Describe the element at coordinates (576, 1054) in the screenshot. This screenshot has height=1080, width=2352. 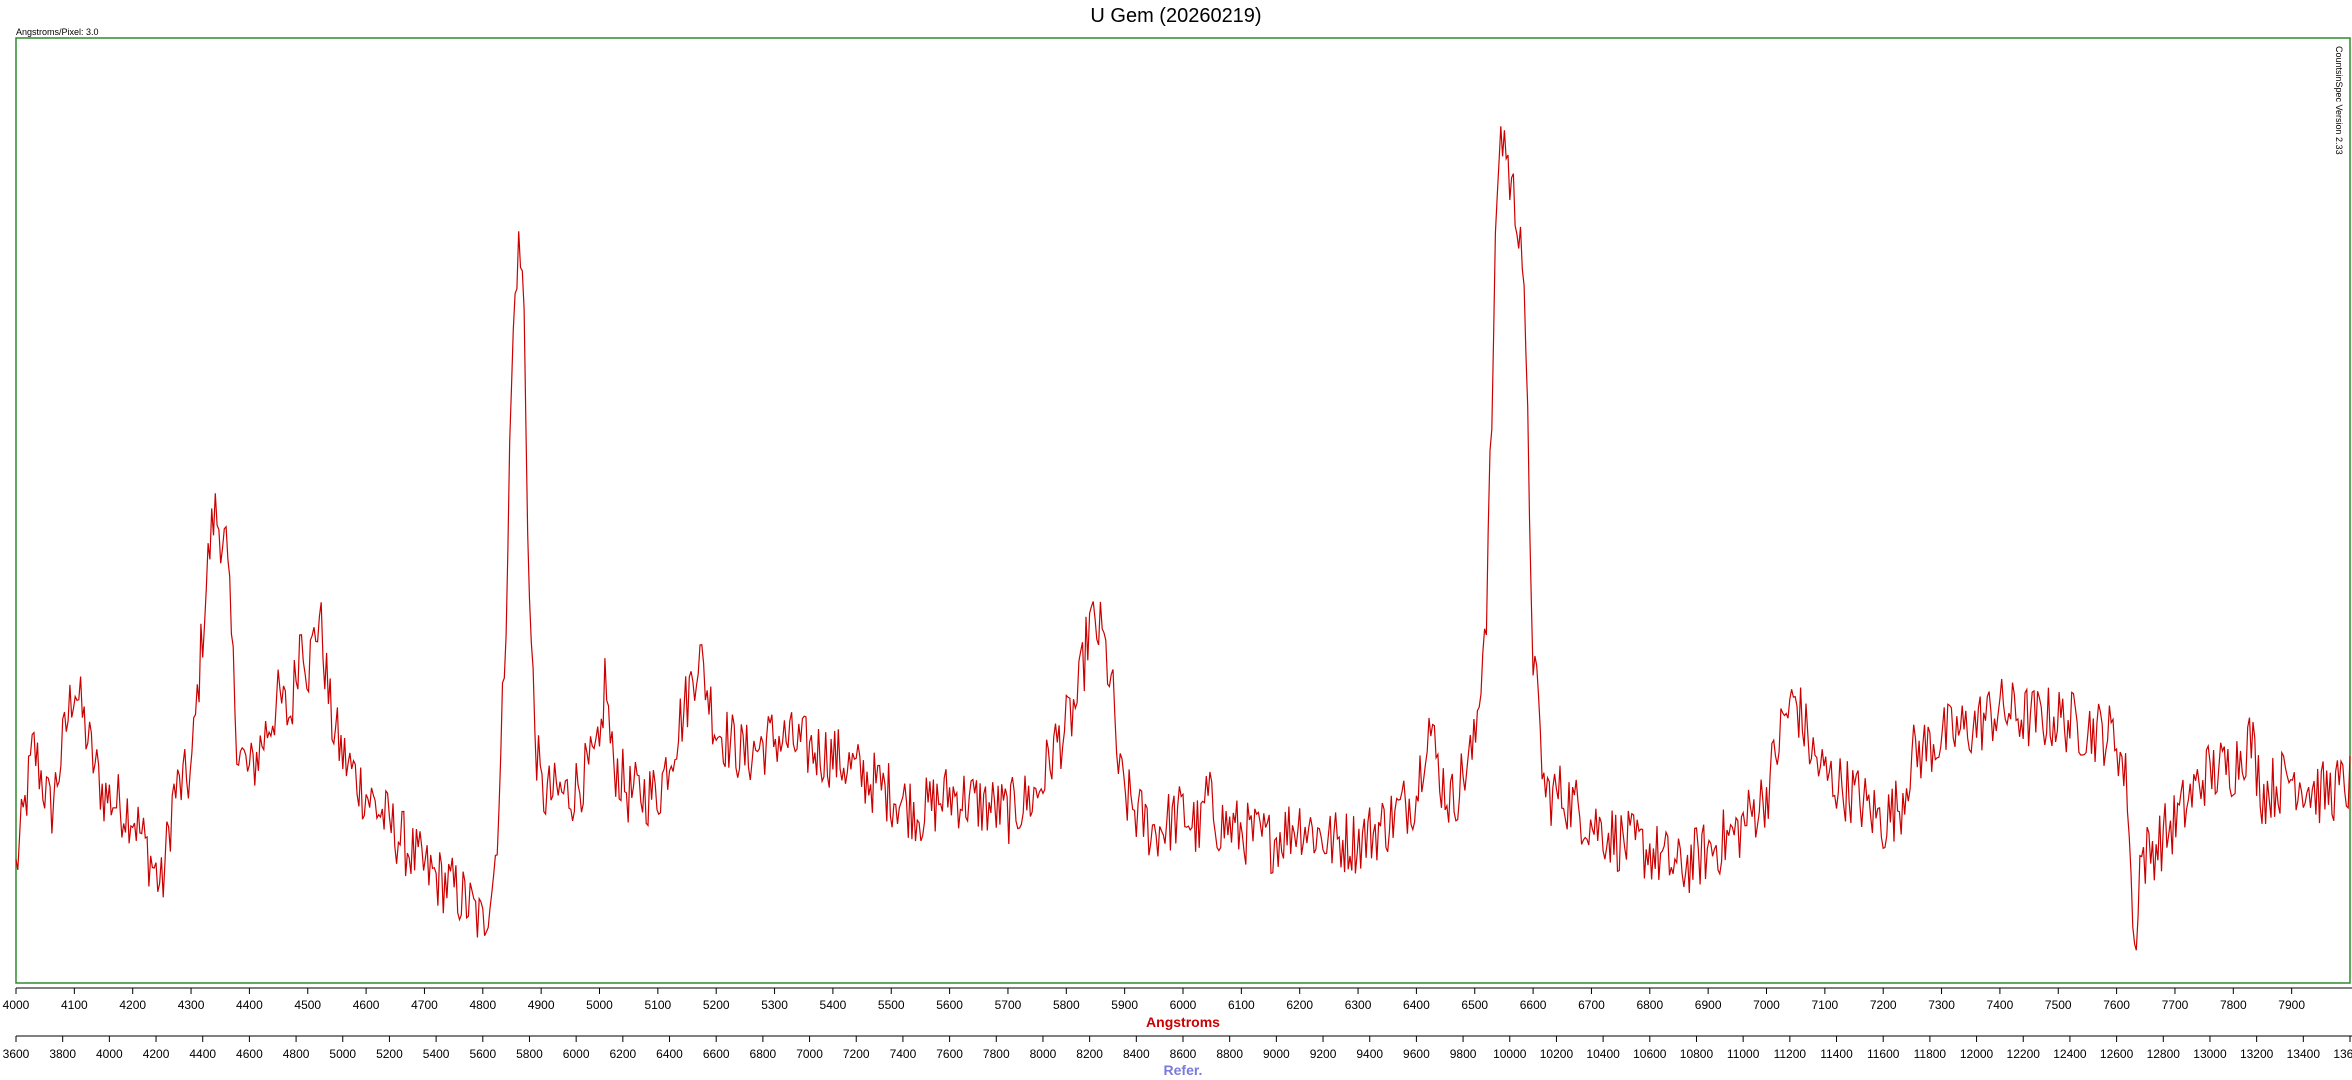
I see `reference-tick-label: 6000` at that location.